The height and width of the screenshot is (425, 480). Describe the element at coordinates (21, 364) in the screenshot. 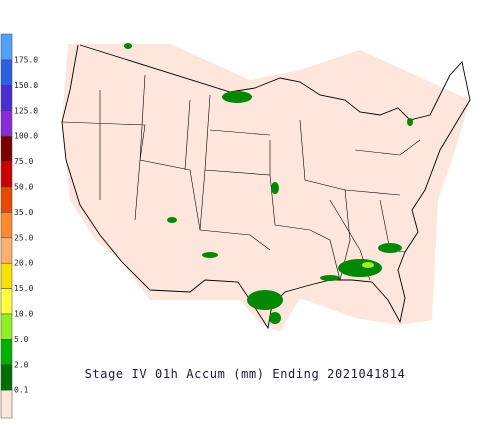

I see `legend-label: 2.0` at that location.